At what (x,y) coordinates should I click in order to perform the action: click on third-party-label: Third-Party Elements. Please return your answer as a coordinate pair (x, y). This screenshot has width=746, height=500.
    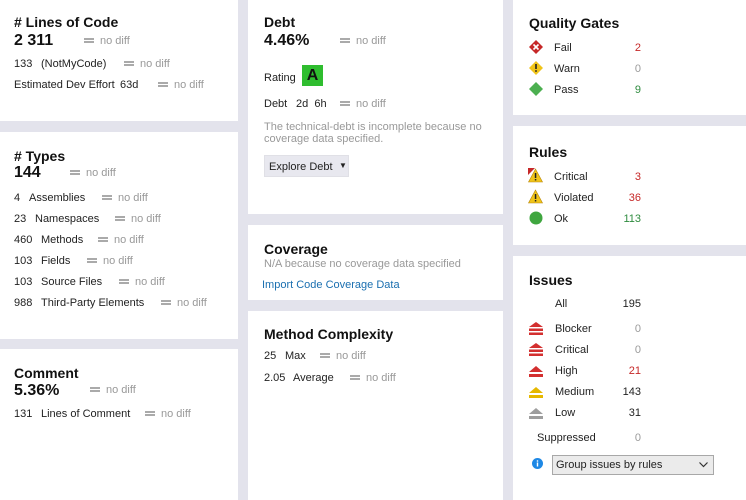
    Looking at the image, I should click on (93, 303).